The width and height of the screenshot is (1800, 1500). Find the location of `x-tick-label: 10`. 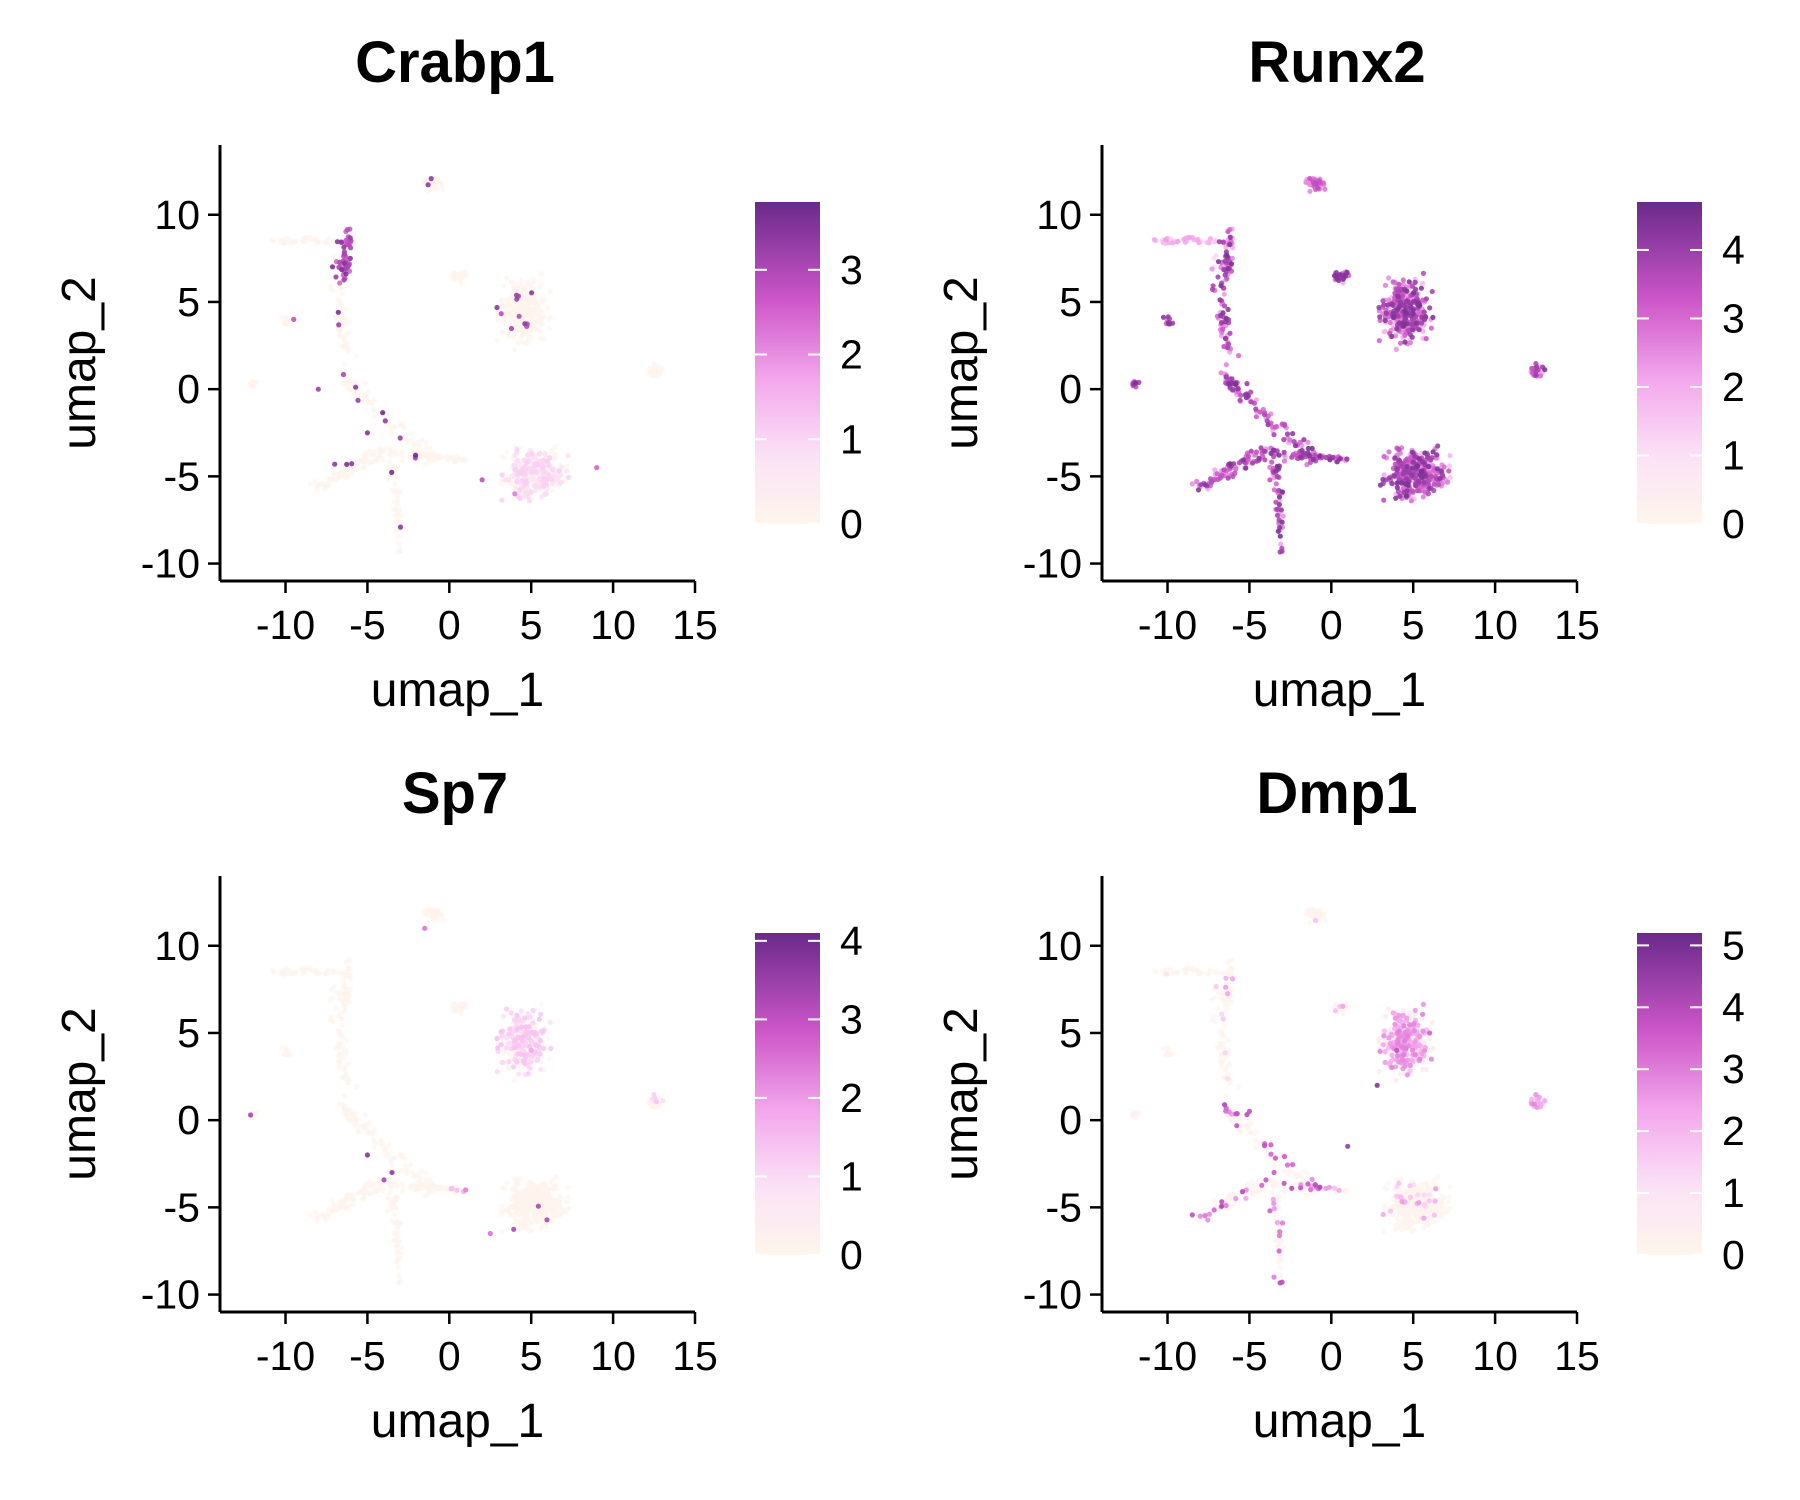

x-tick-label: 10 is located at coordinates (1495, 625).